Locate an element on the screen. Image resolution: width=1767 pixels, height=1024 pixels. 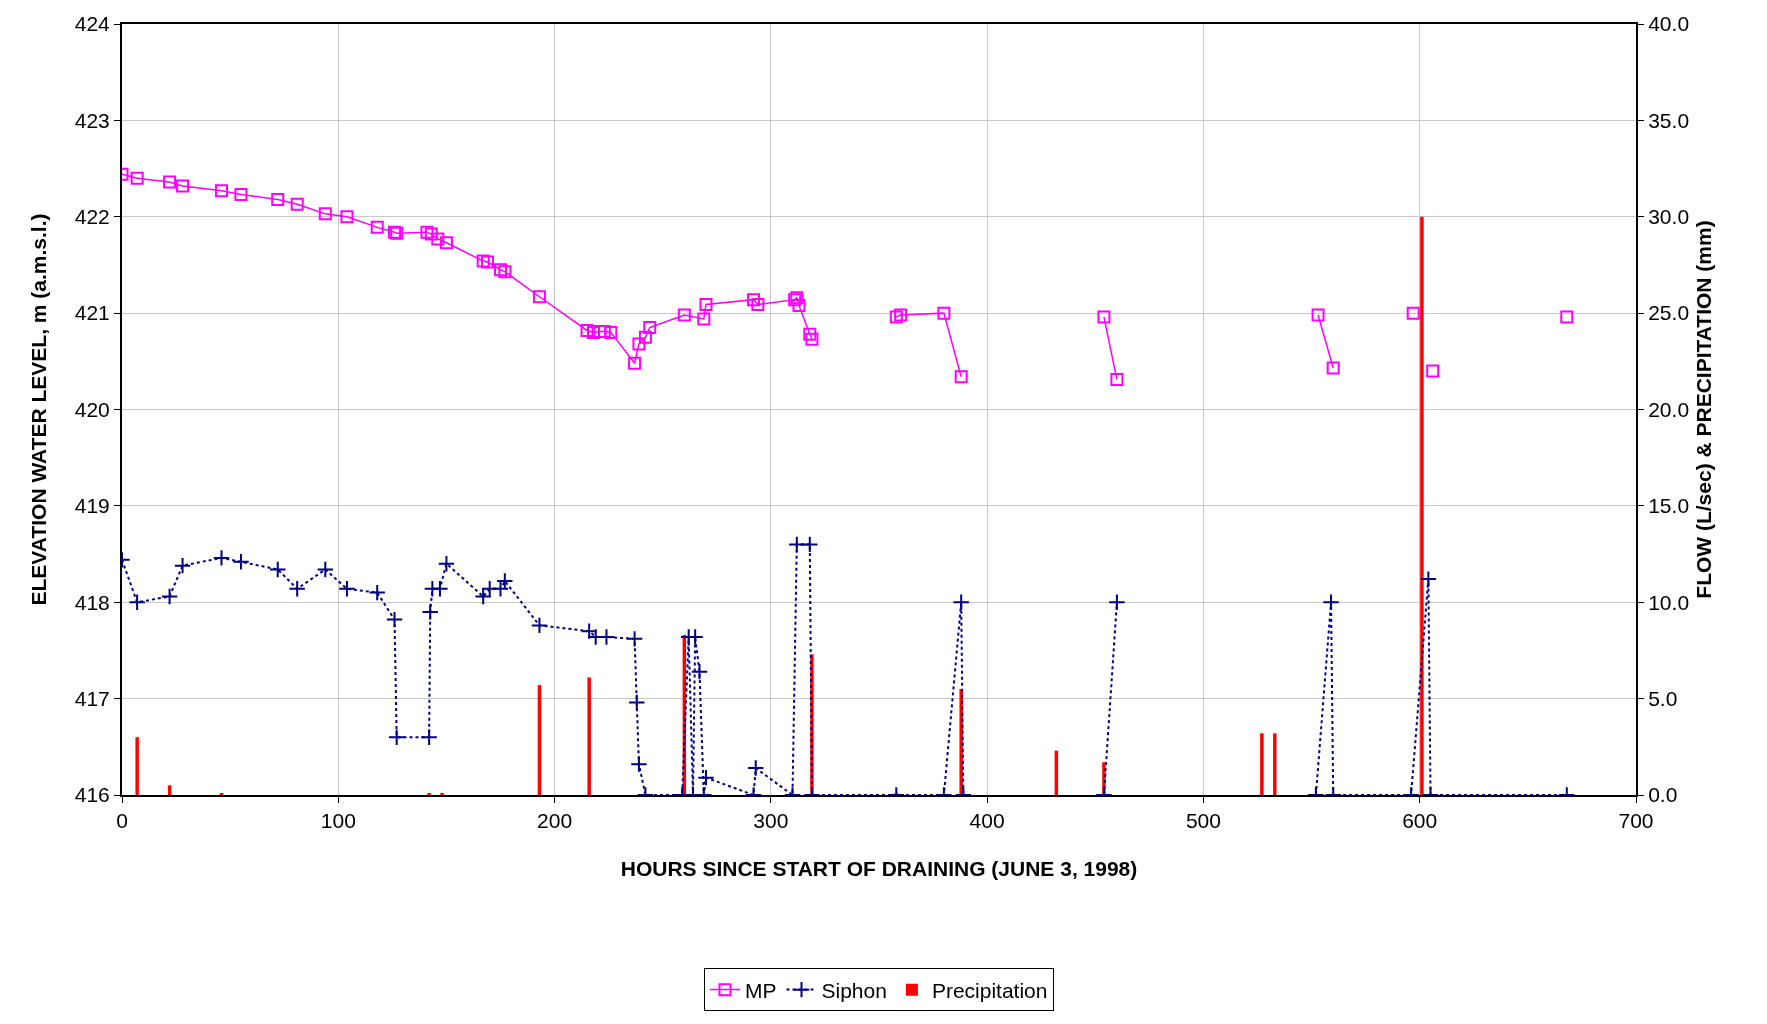
y2-tick-label: 20.0 is located at coordinates (1669, 409).